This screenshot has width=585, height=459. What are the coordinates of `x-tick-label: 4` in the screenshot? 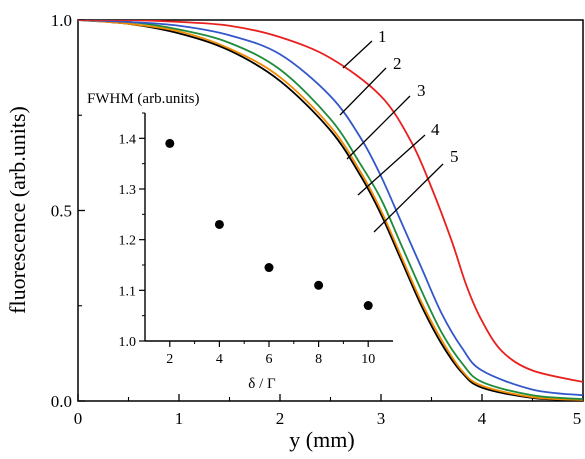 It's located at (482, 418).